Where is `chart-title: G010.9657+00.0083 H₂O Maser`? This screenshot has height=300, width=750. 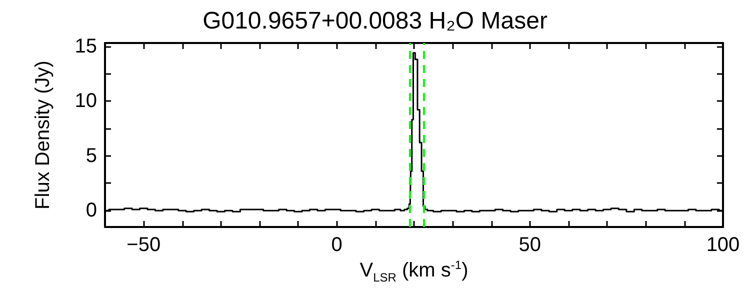
chart-title: G010.9657+00.0083 H₂O Maser is located at coordinates (375, 21).